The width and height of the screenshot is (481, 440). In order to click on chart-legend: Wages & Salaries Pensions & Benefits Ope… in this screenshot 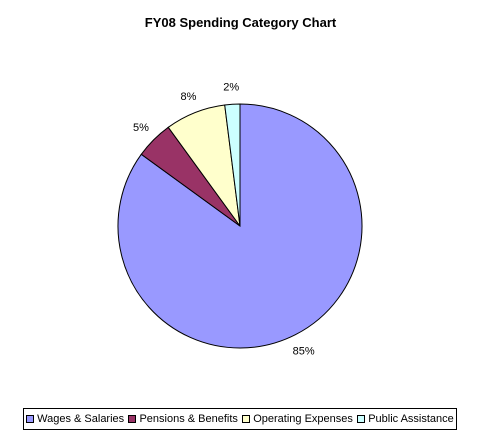, I will do `click(240, 419)`.